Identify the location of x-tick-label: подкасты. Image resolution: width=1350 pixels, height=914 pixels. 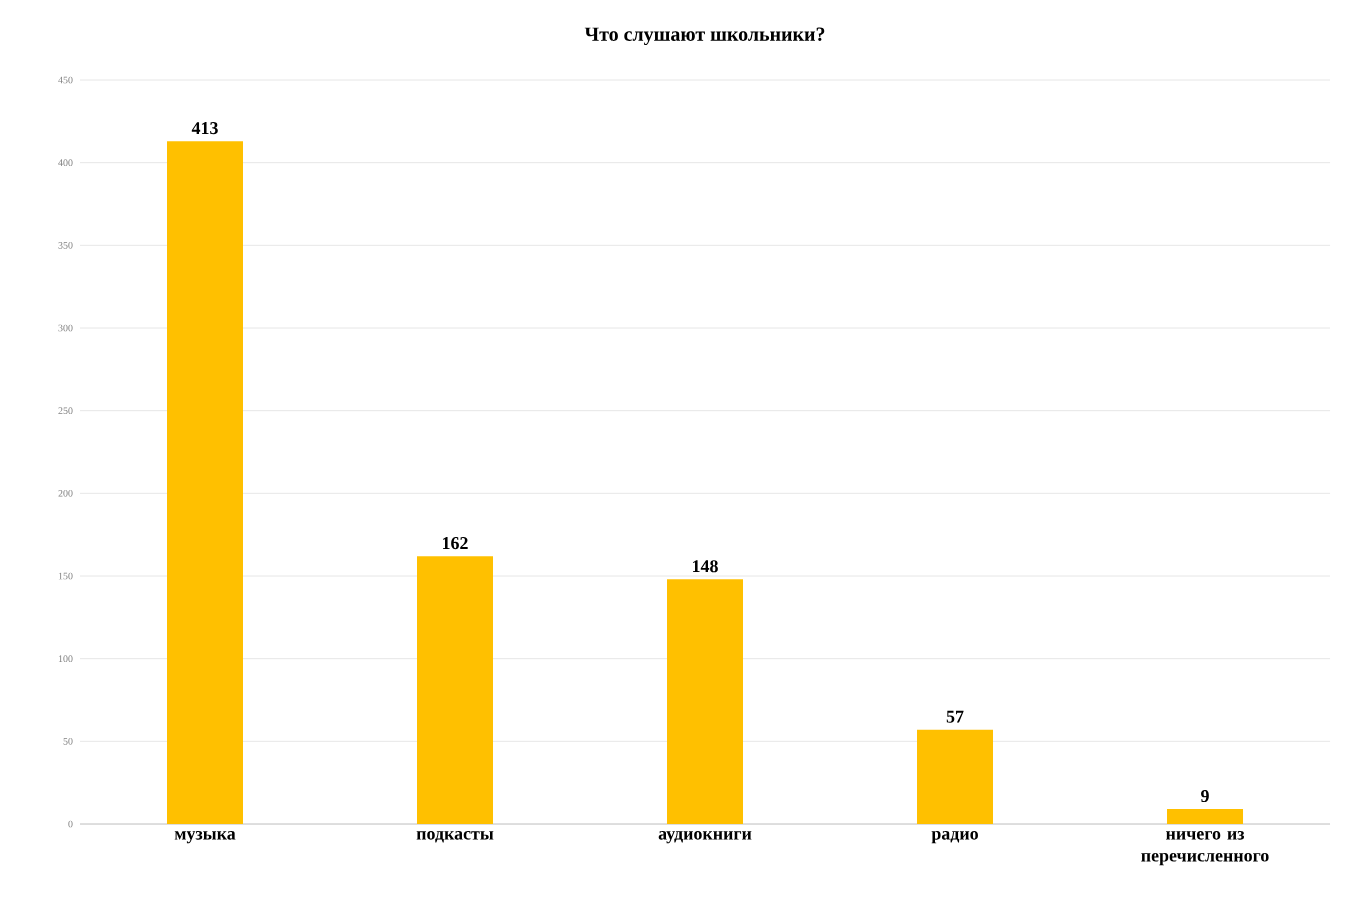
(455, 837).